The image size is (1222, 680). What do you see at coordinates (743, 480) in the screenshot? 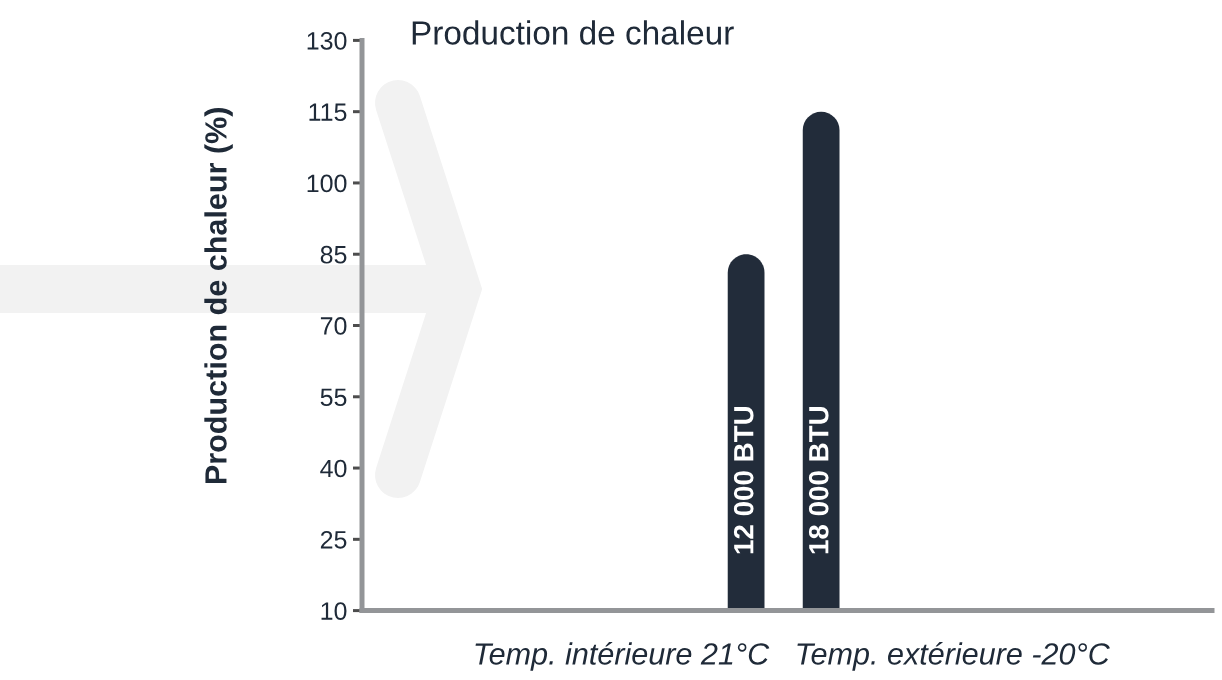
I see `x-tick-label: 12 000 BTU` at bounding box center [743, 480].